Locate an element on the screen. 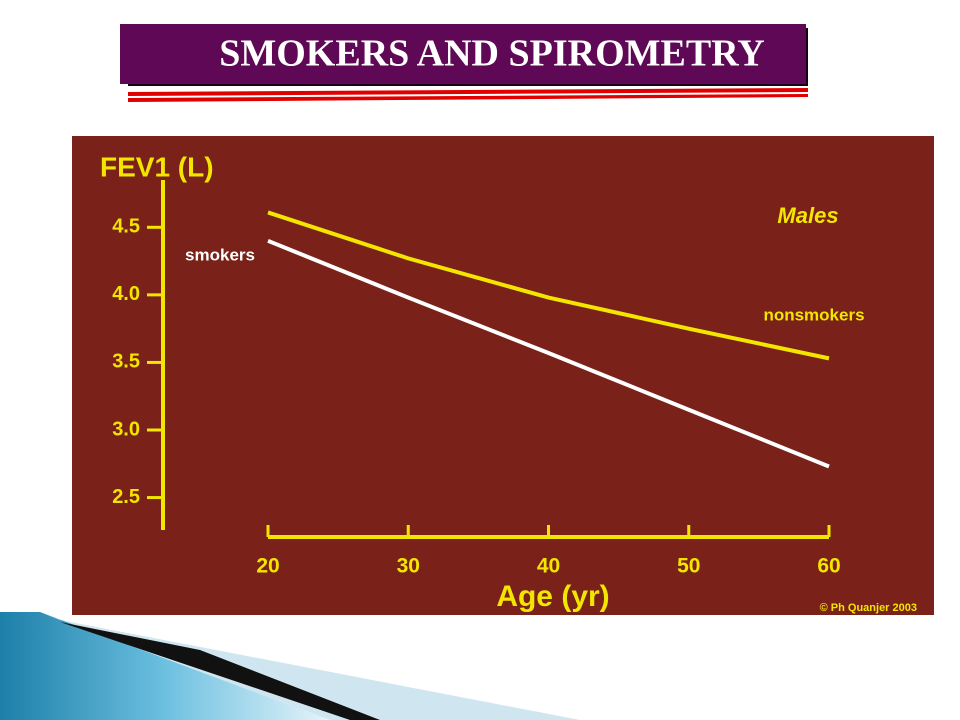 The height and width of the screenshot is (720, 960). y-axis-title: FEV1 (L) is located at coordinates (157, 166).